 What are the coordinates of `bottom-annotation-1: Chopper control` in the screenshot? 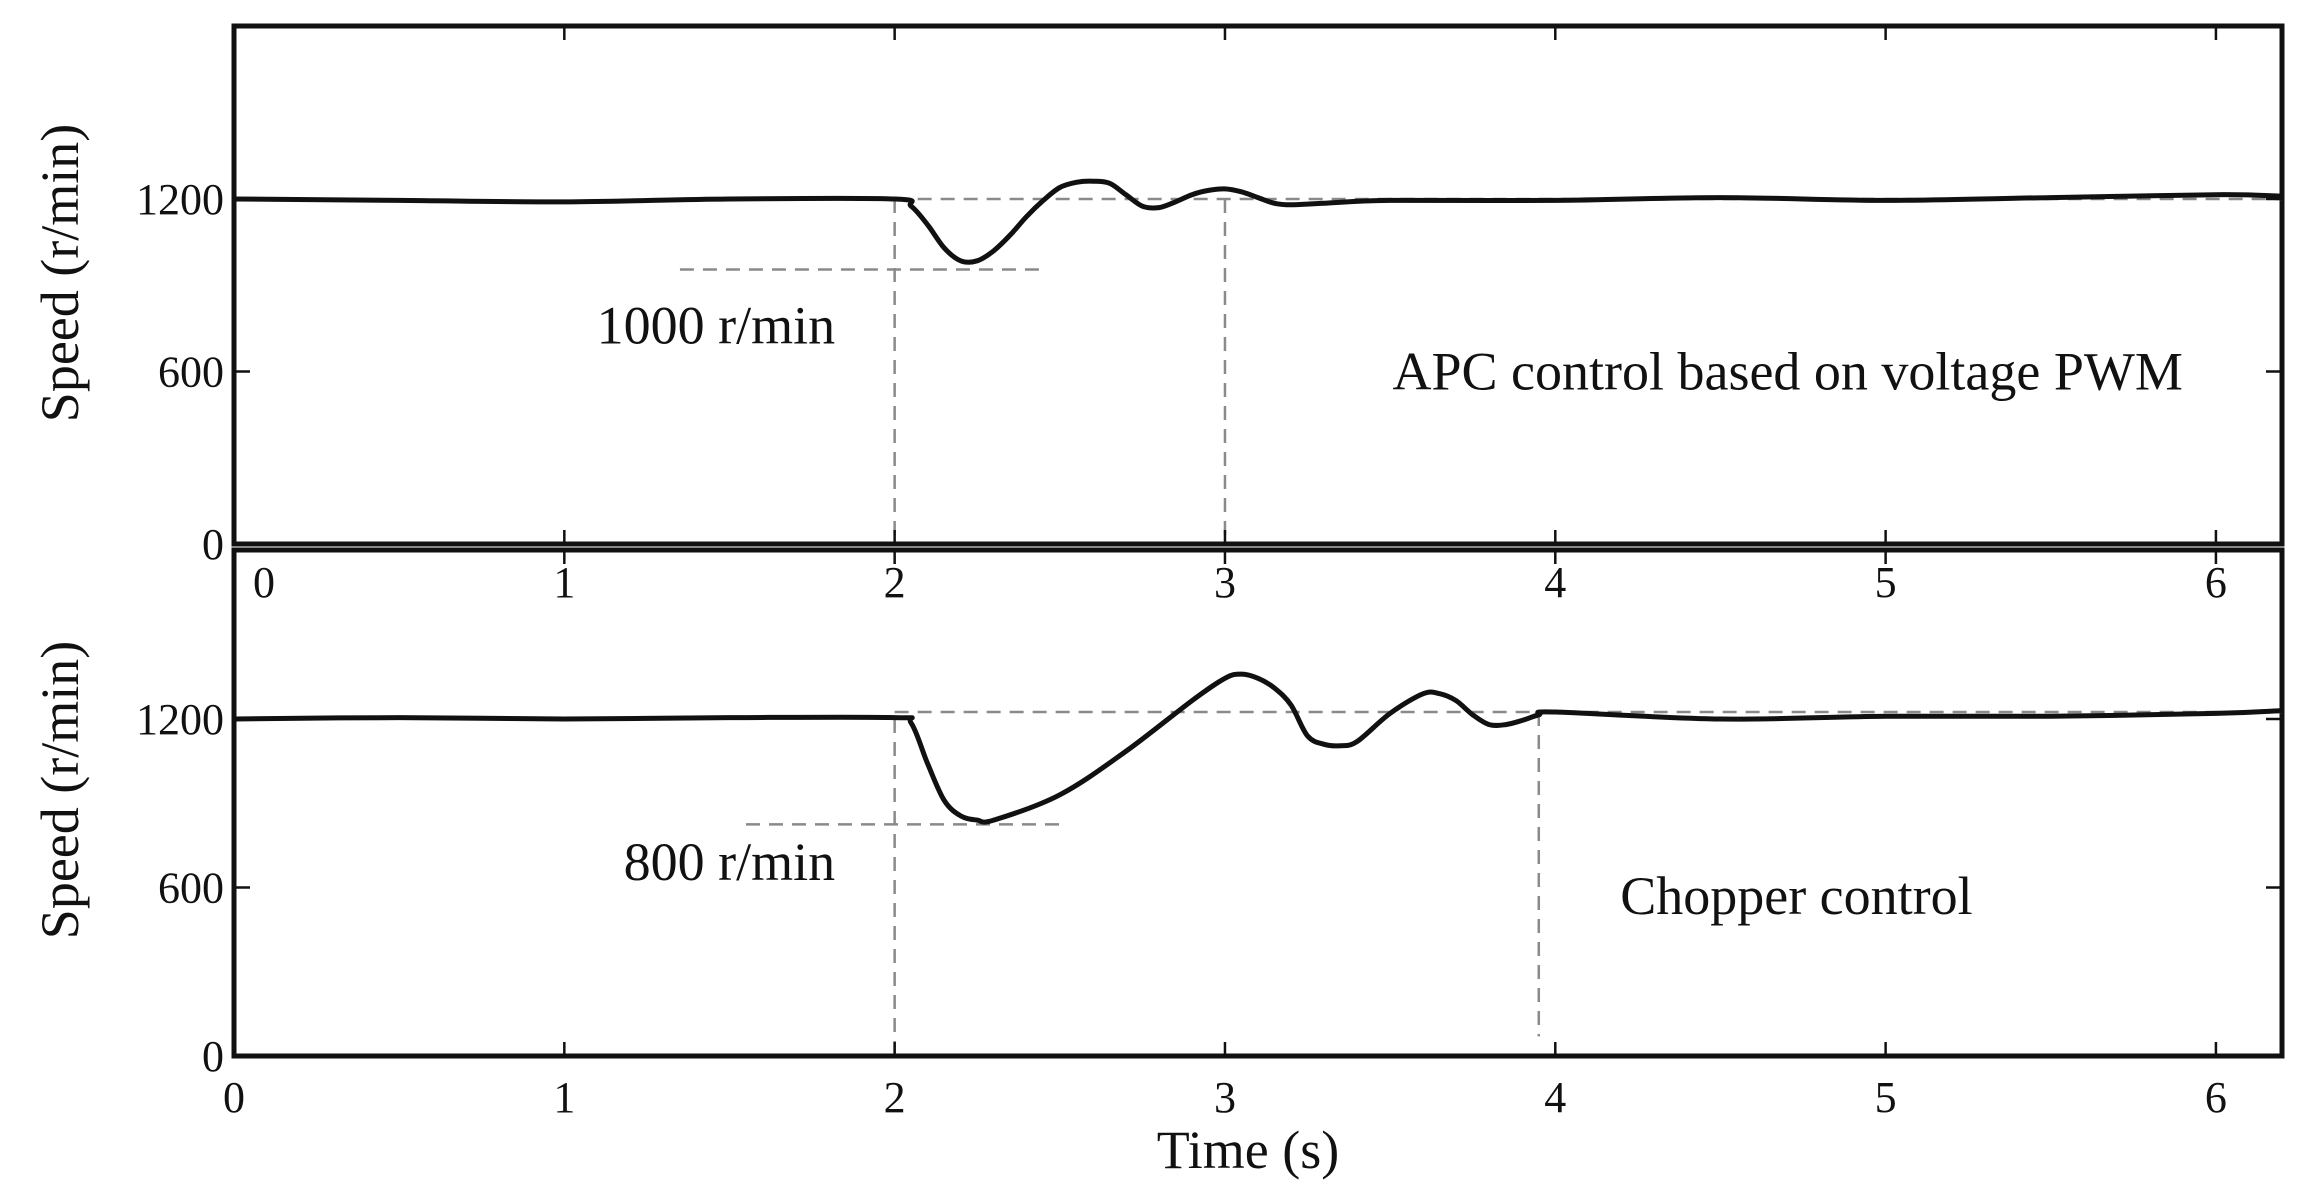 It's located at (1796, 896).